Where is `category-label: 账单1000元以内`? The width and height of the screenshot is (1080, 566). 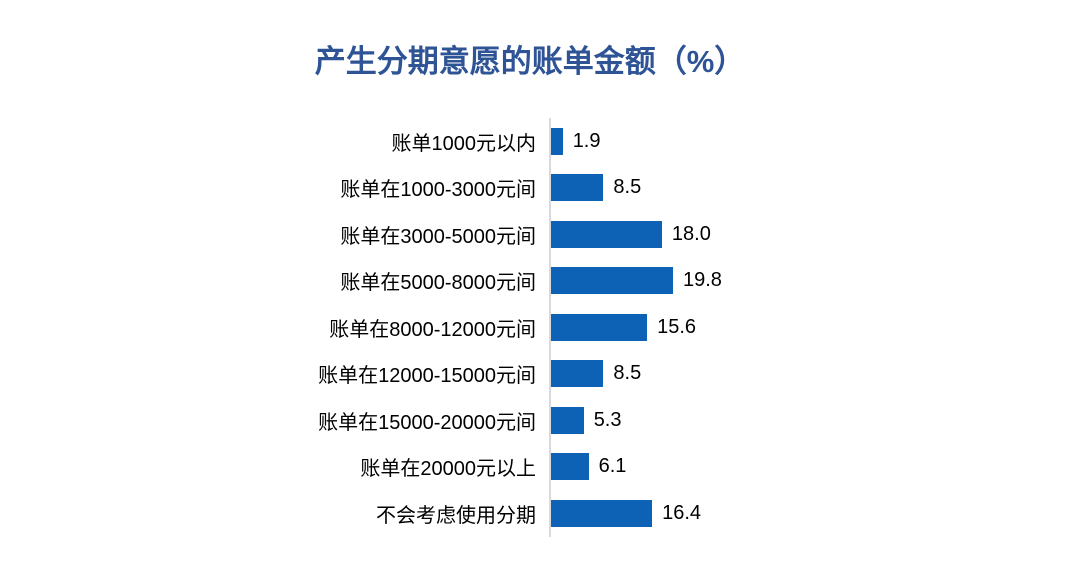 category-label: 账单1000元以内 is located at coordinates (464, 143).